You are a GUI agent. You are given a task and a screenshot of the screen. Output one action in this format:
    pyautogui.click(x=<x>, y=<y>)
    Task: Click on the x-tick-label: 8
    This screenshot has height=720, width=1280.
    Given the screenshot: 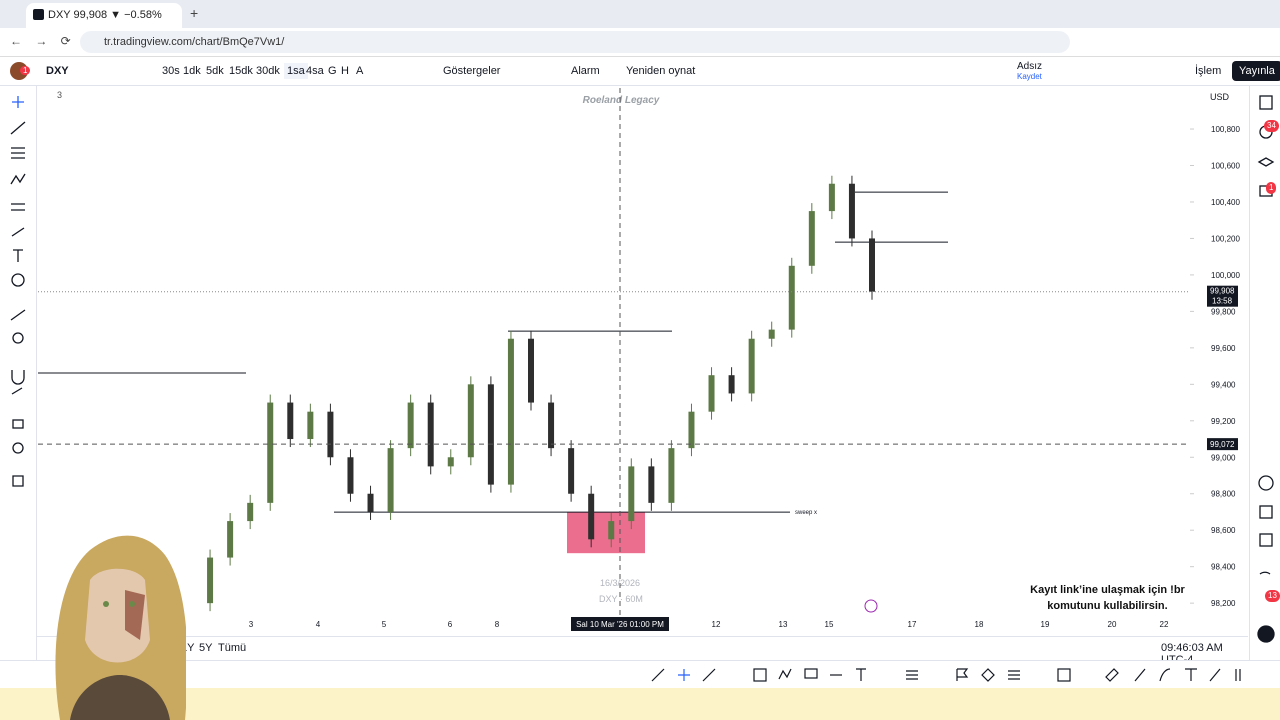 What is the action you would take?
    pyautogui.click(x=497, y=624)
    